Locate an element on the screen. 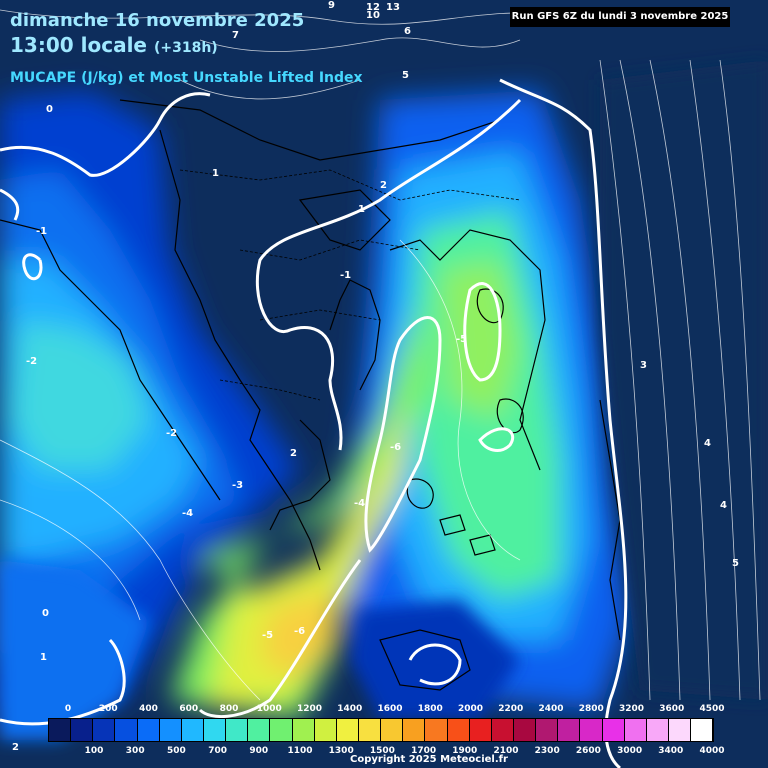  legend-tick-label: 1100 is located at coordinates (300, 751).